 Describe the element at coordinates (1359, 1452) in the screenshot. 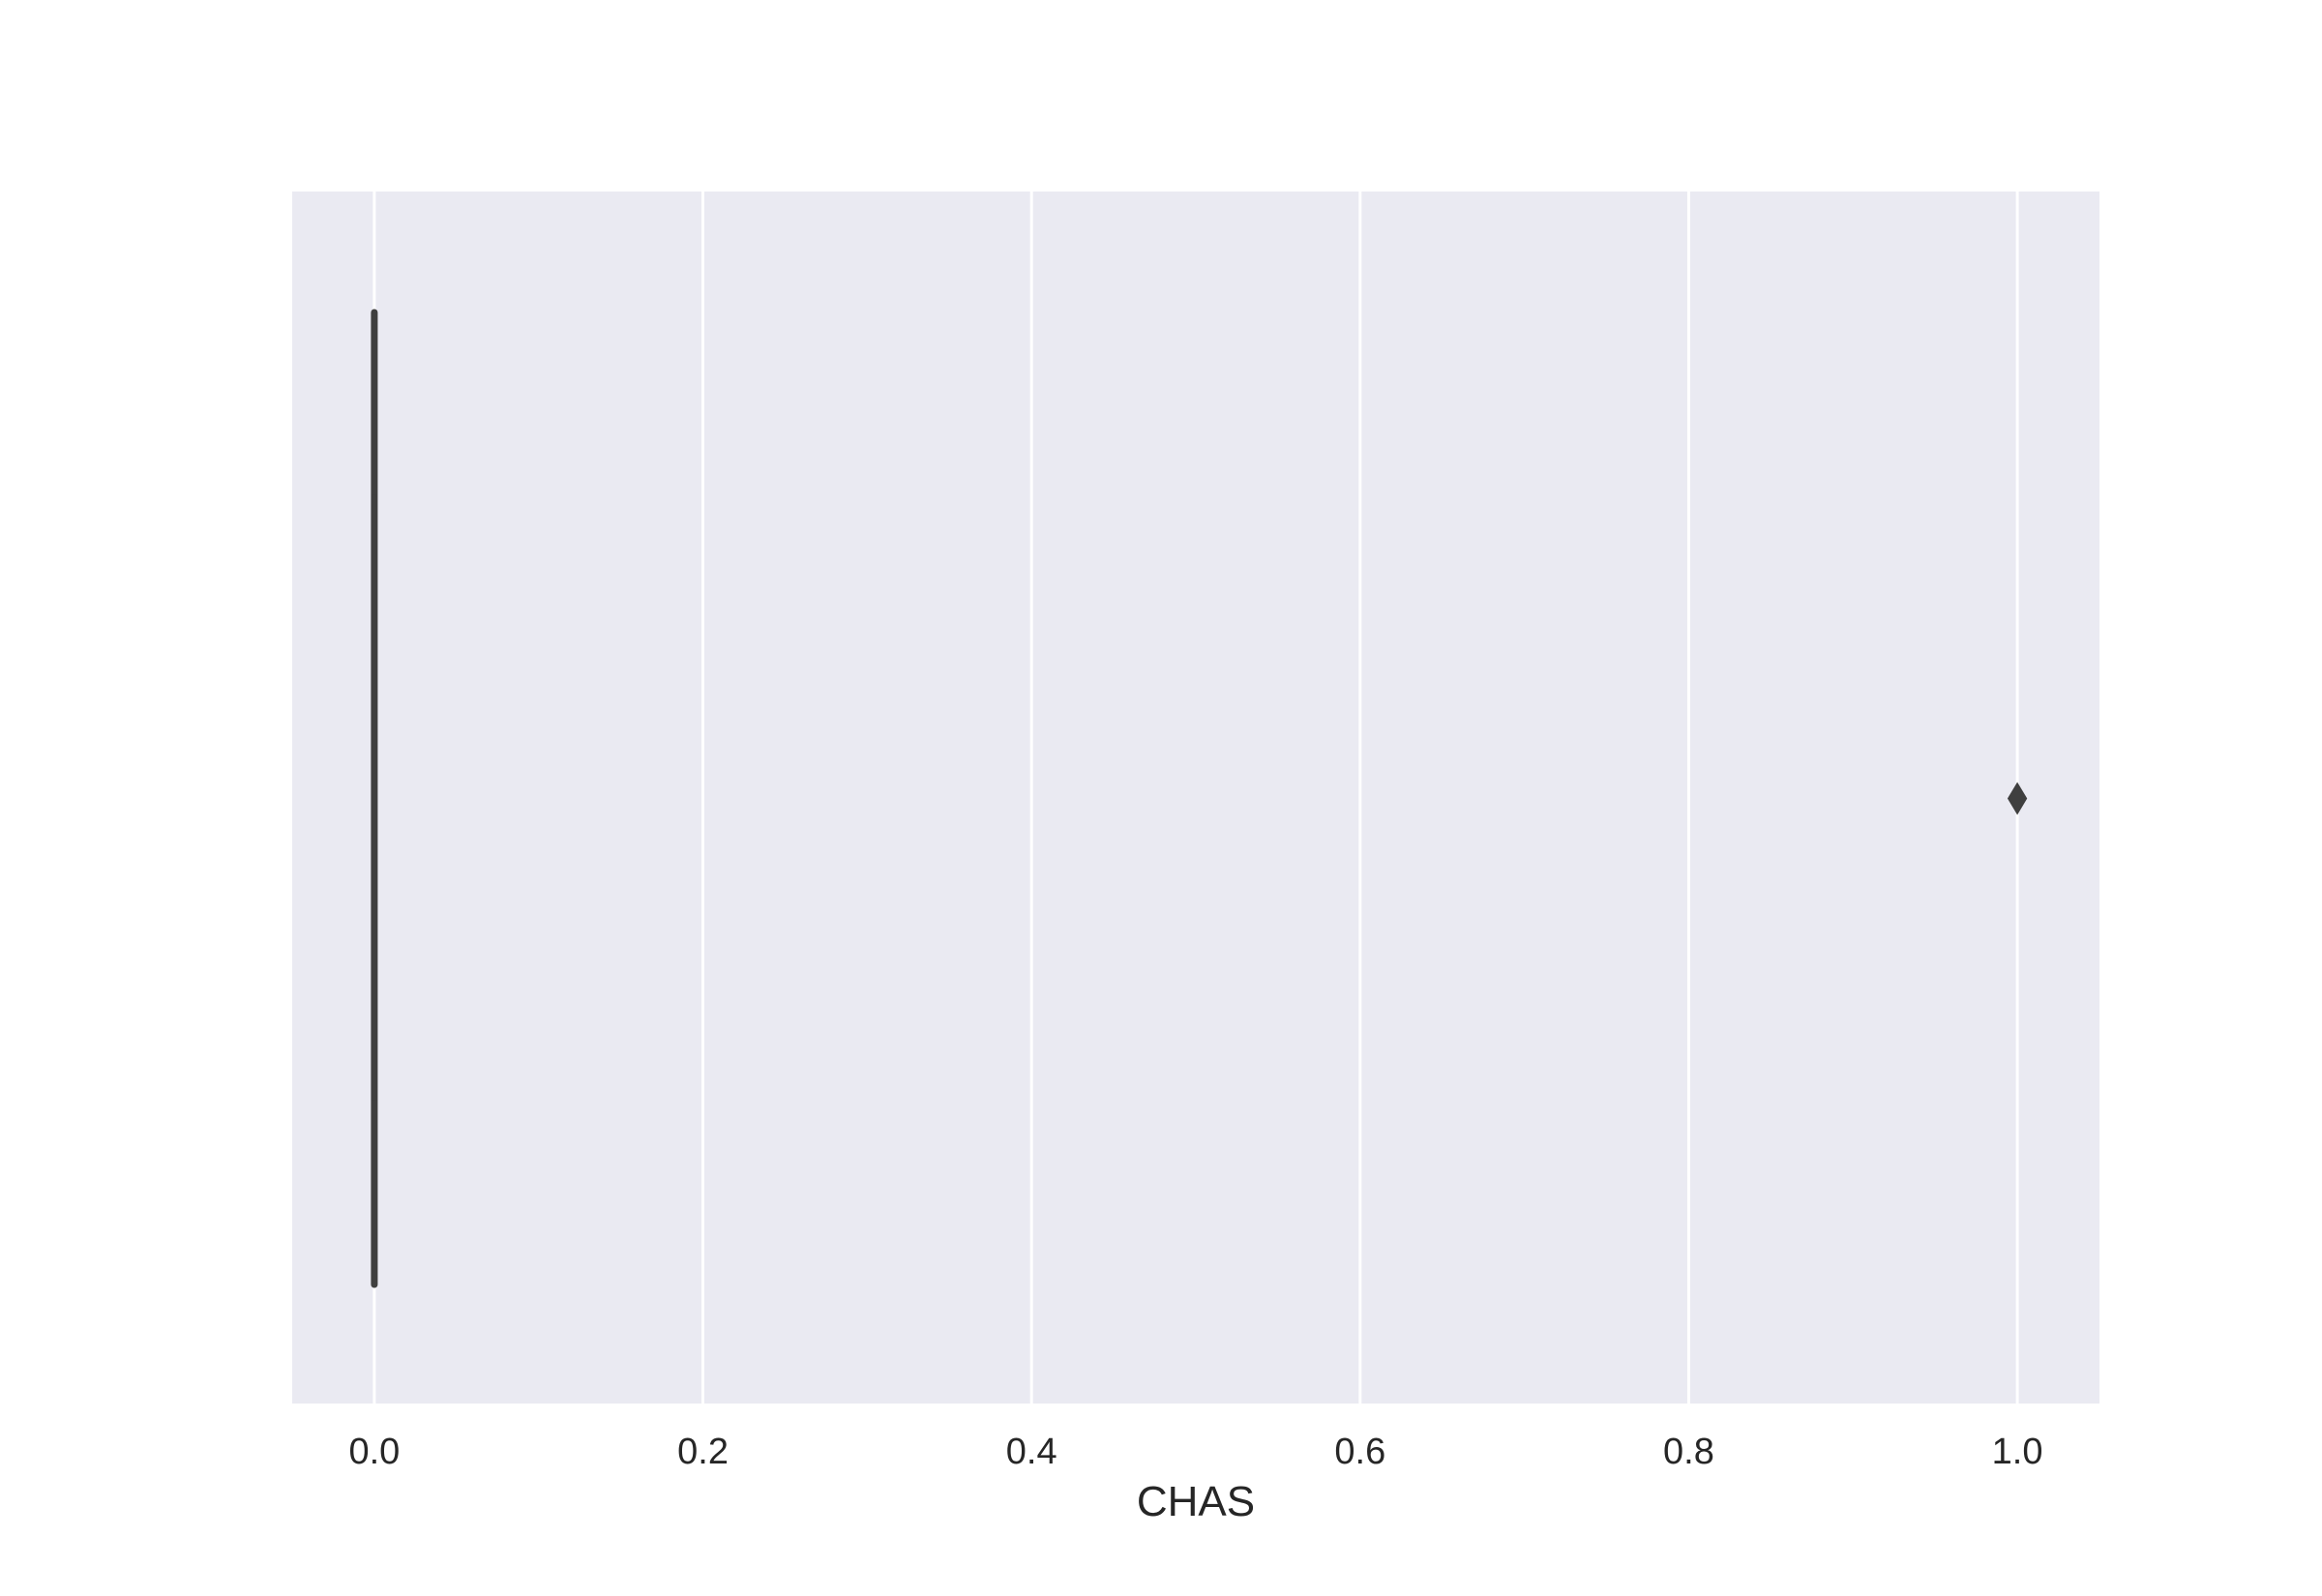

I see `x-tick-label: 0.6` at that location.